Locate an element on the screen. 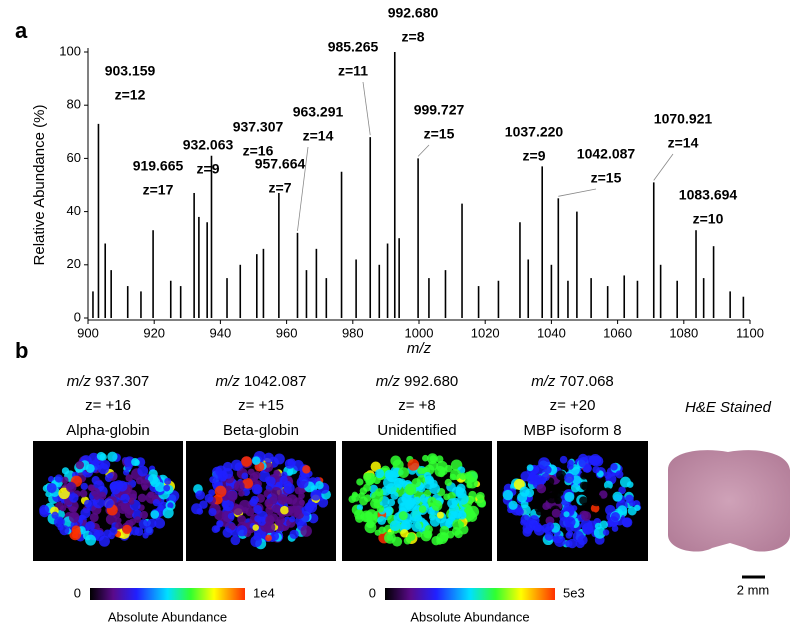 The image size is (800, 634). x-tick-label: 960 is located at coordinates (287, 332).